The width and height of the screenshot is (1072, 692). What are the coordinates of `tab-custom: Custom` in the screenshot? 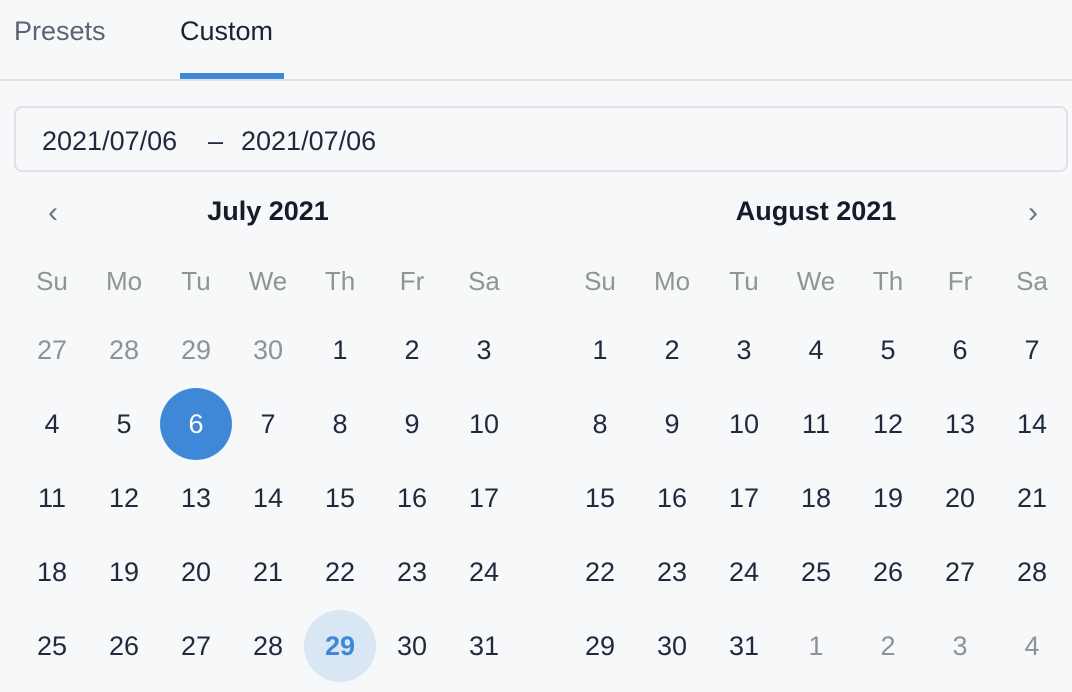 It's located at (227, 31).